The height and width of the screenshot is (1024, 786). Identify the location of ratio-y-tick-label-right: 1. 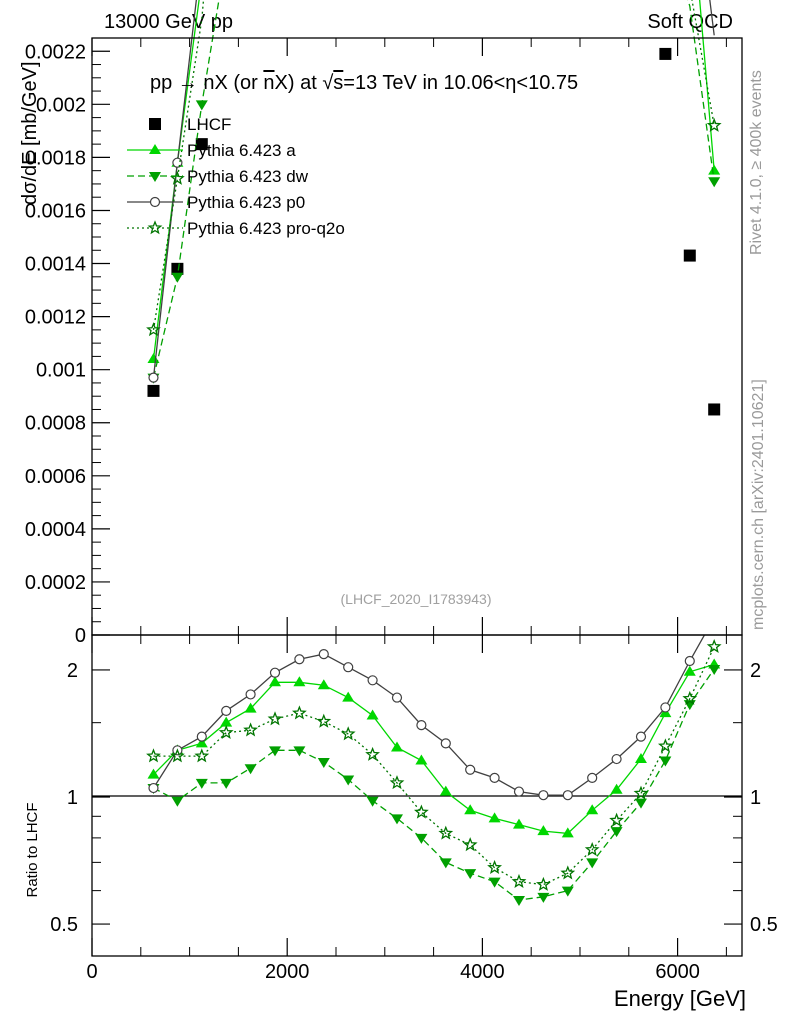
(755, 798).